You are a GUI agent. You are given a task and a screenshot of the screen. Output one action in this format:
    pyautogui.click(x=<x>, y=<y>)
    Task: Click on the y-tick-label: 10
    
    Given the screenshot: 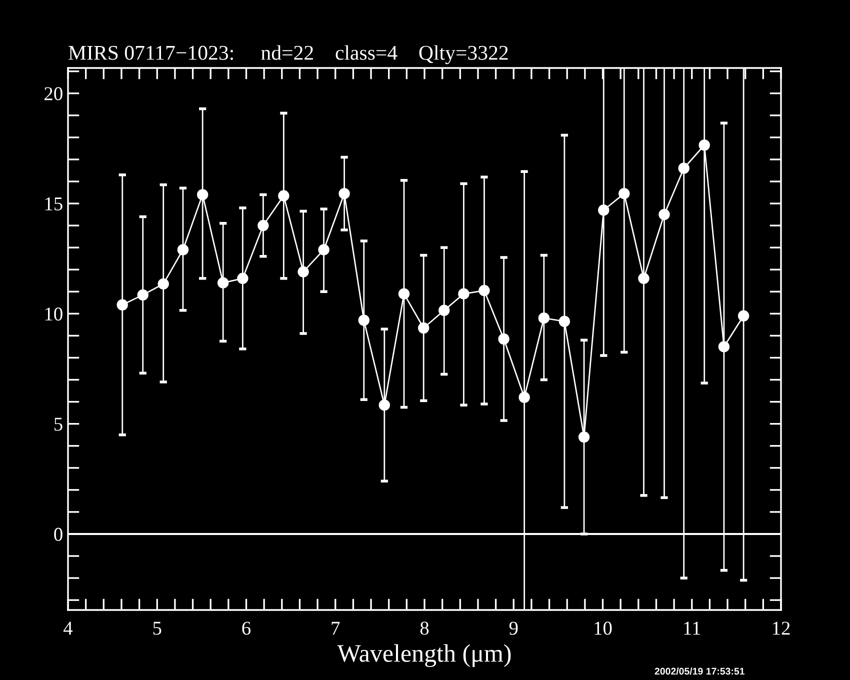 What is the action you would take?
    pyautogui.click(x=53, y=314)
    